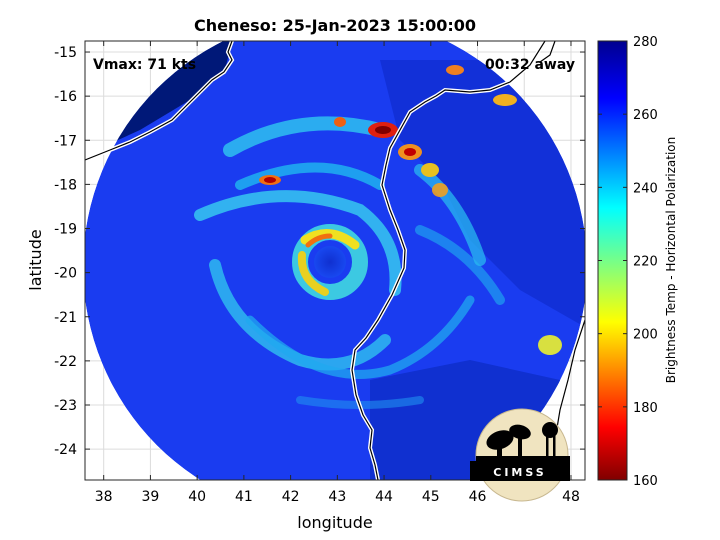 This screenshot has width=720, height=540. What do you see at coordinates (65, 318) in the screenshot?
I see `y-tick-label: -21` at bounding box center [65, 318].